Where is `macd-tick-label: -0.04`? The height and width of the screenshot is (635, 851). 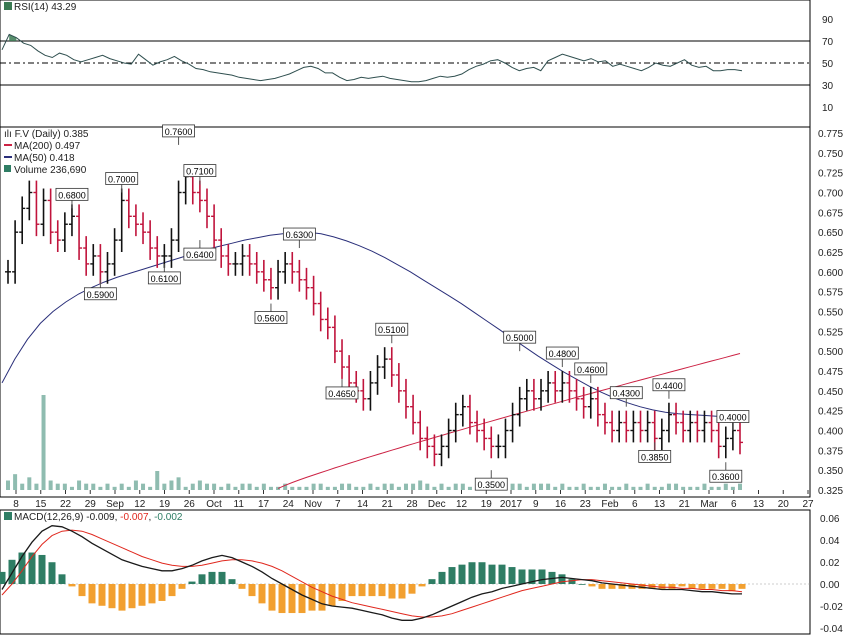
macd-tick-label: -0.04 is located at coordinates (831, 629).